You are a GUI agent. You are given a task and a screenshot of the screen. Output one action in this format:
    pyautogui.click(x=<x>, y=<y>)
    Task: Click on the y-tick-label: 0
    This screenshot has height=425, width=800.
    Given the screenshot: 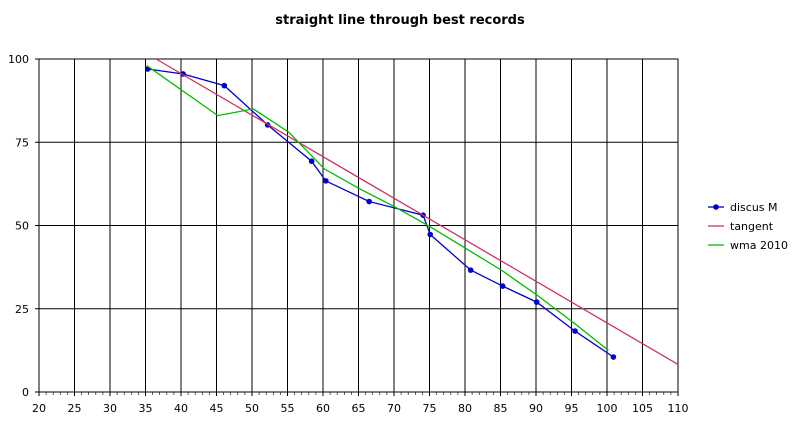 What is the action you would take?
    pyautogui.click(x=25, y=392)
    